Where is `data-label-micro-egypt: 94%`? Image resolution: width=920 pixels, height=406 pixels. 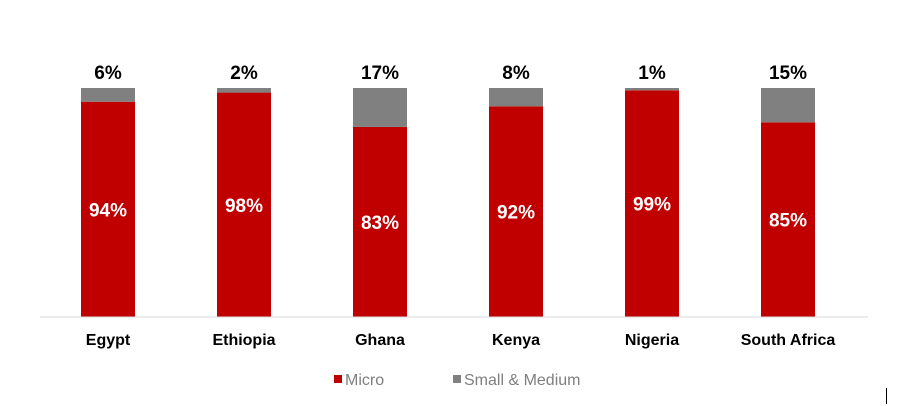
data-label-micro-egypt: 94% is located at coordinates (108, 210).